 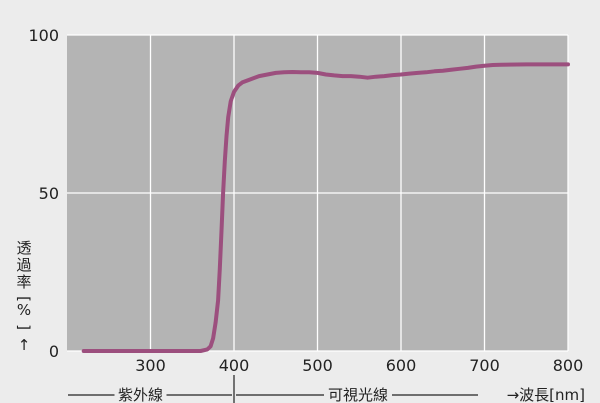 What do you see at coordinates (23, 265) in the screenshot?
I see `y-label-char: 過` at bounding box center [23, 265].